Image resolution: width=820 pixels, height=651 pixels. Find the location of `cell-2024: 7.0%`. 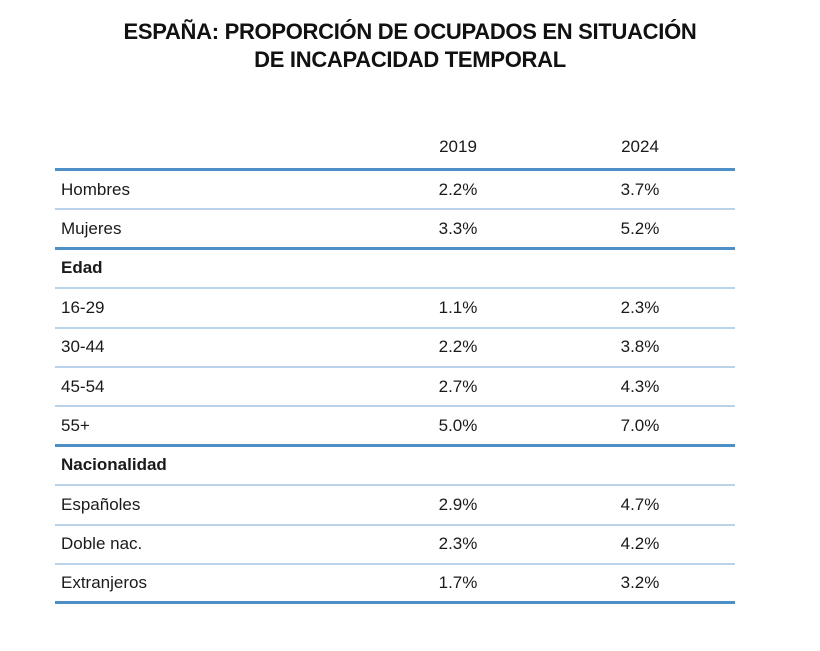

cell-2024: 7.0% is located at coordinates (640, 425).